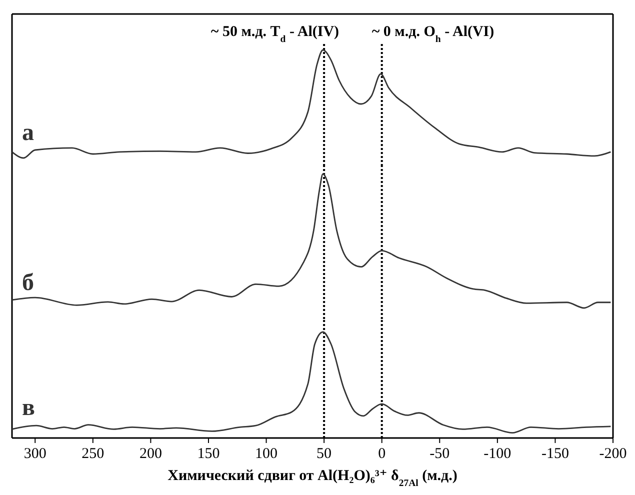 The height and width of the screenshot is (495, 635). I want to click on series-label: б, so click(28, 283).